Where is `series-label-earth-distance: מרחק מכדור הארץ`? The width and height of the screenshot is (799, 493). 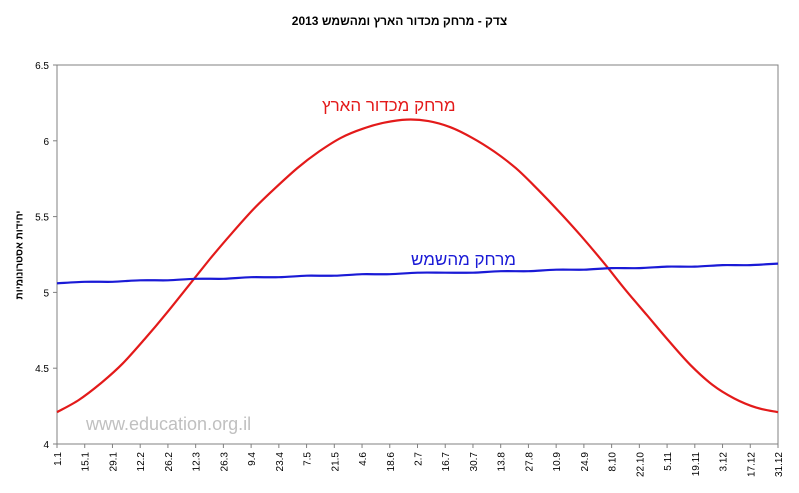 series-label-earth-distance: מרחק מכדור הארץ is located at coordinates (389, 105).